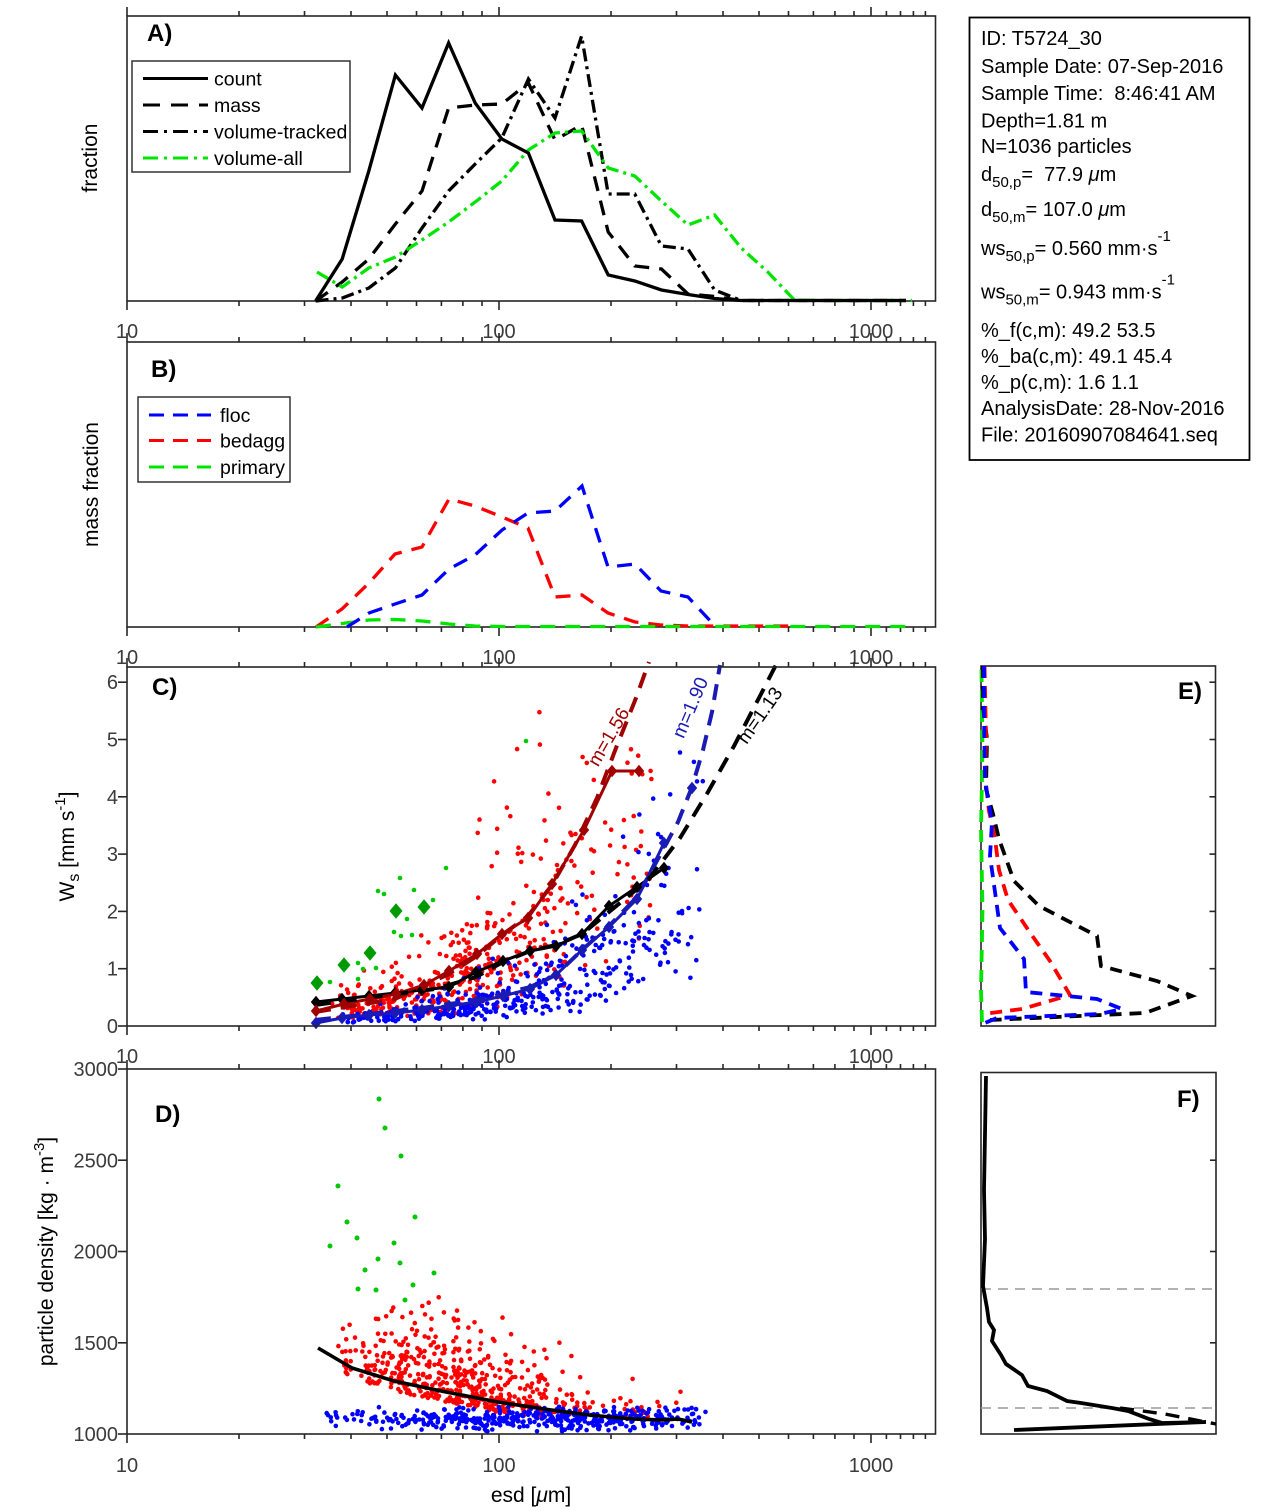 The image size is (1270, 1511). Describe the element at coordinates (112, 970) in the screenshot. I see `svg-text: 1` at that location.